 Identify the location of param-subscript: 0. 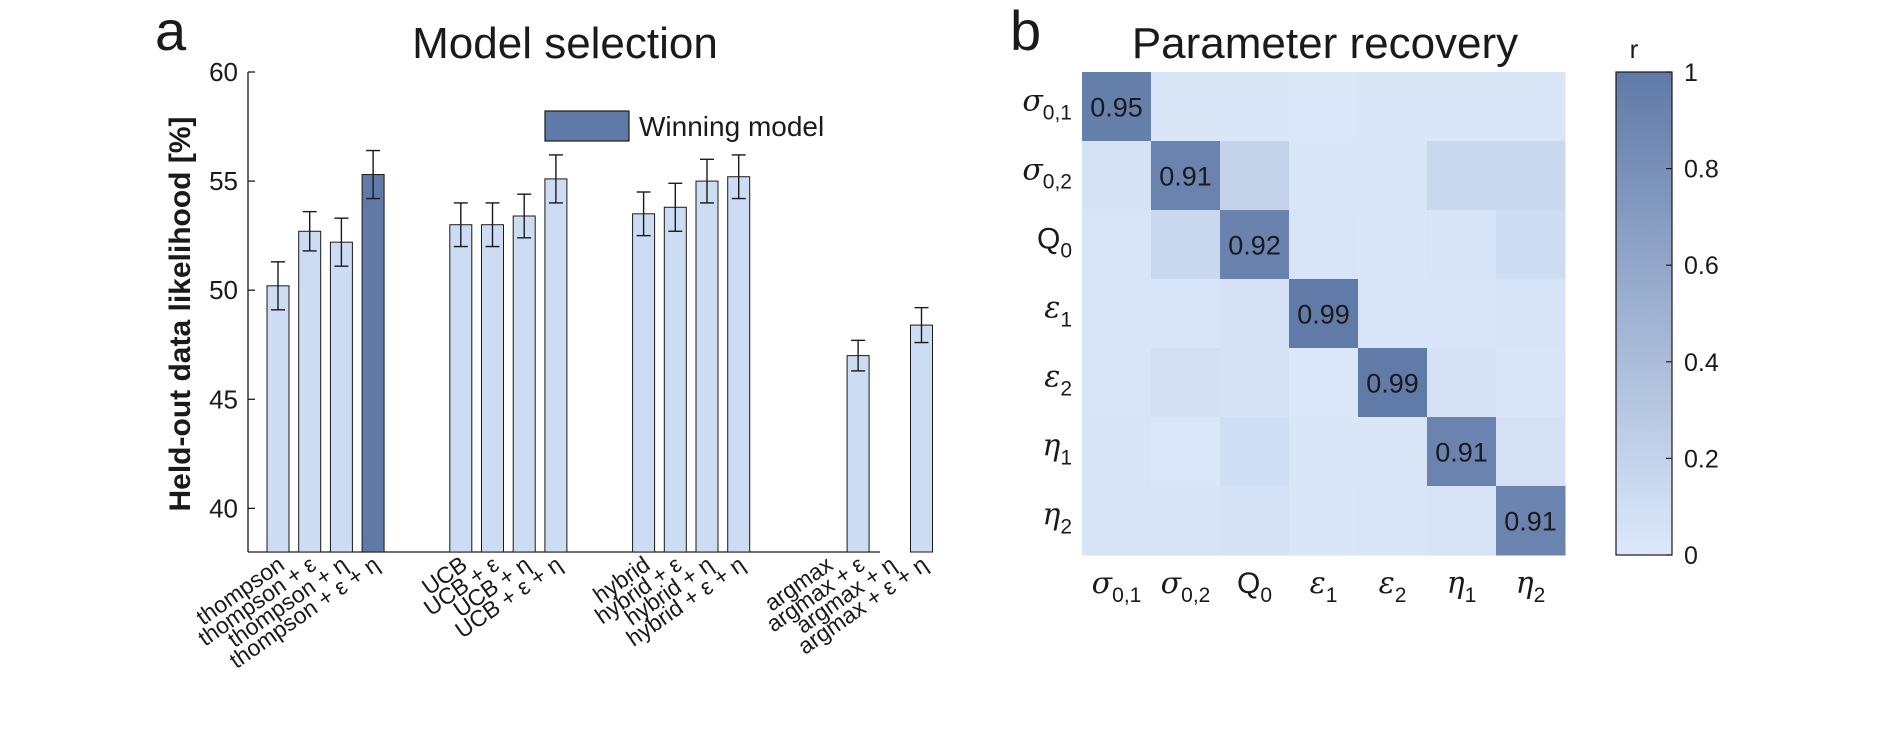
(1066, 251).